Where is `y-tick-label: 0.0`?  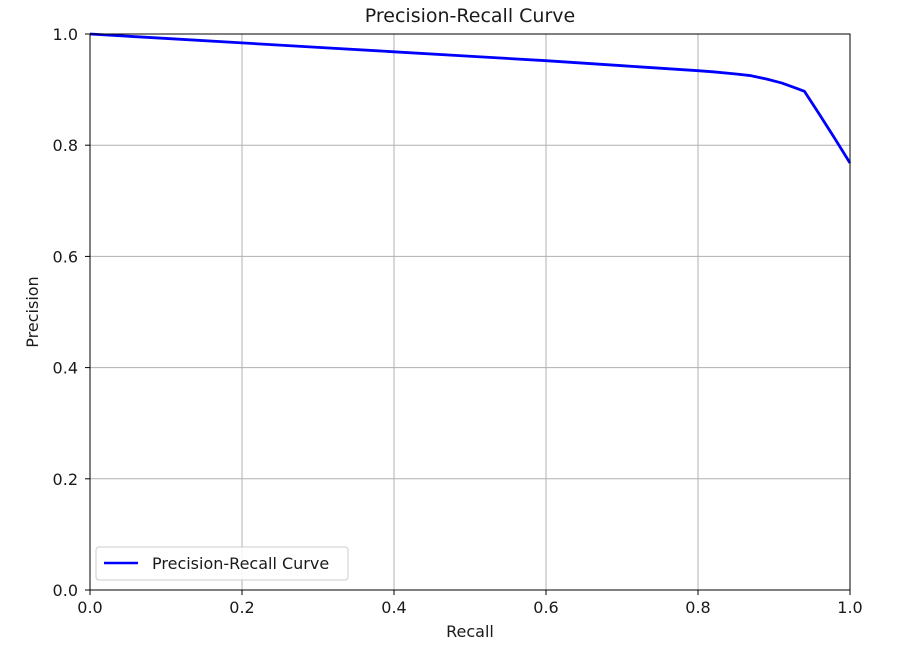
y-tick-label: 0.0 is located at coordinates (65, 590).